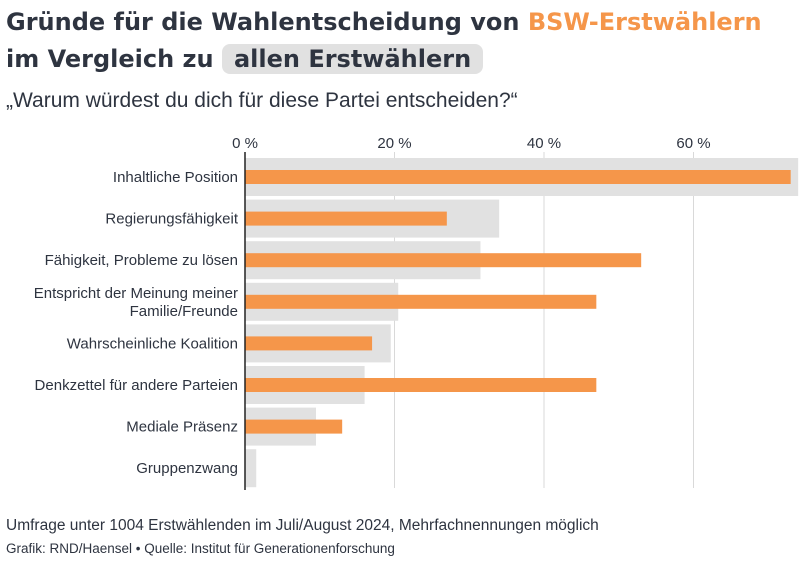  Describe the element at coordinates (175, 177) in the screenshot. I see `category-label: Inhaltliche Position` at that location.